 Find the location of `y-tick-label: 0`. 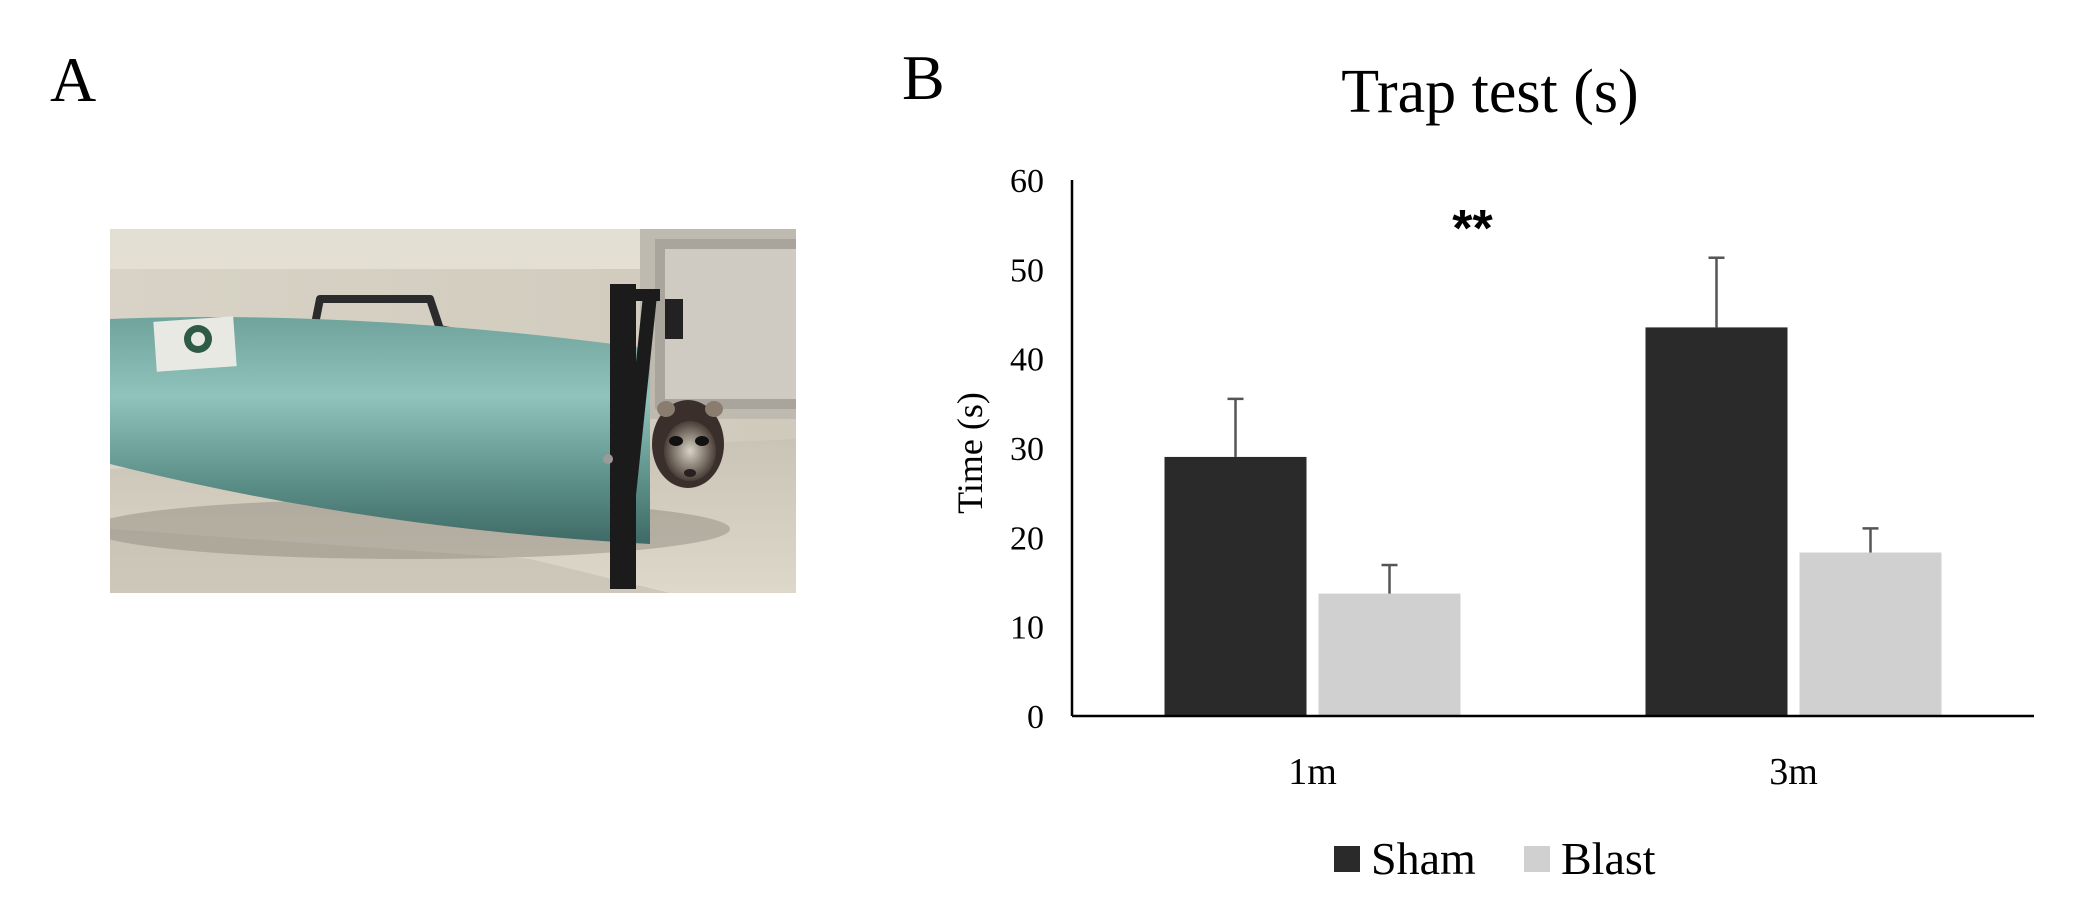

y-tick-label: 0 is located at coordinates (1035, 717).